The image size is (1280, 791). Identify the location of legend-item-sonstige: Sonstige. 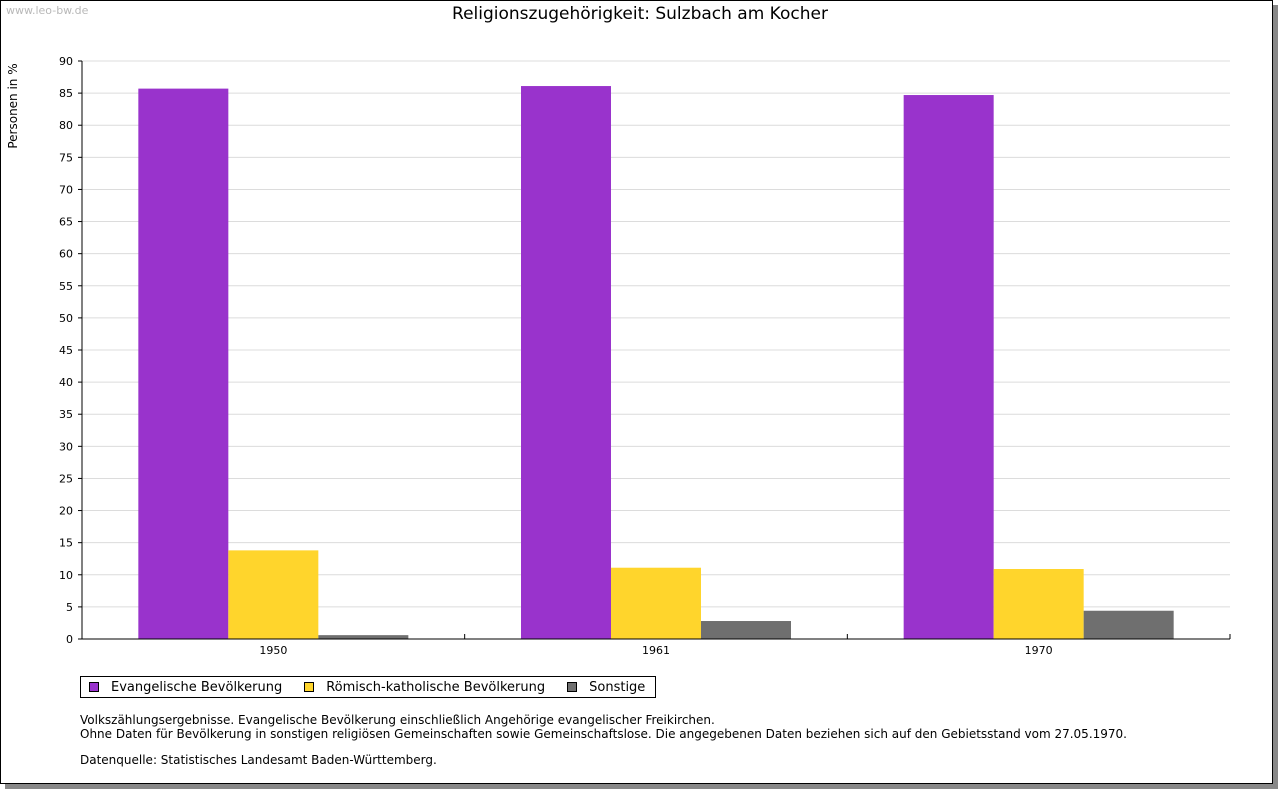
(606, 687).